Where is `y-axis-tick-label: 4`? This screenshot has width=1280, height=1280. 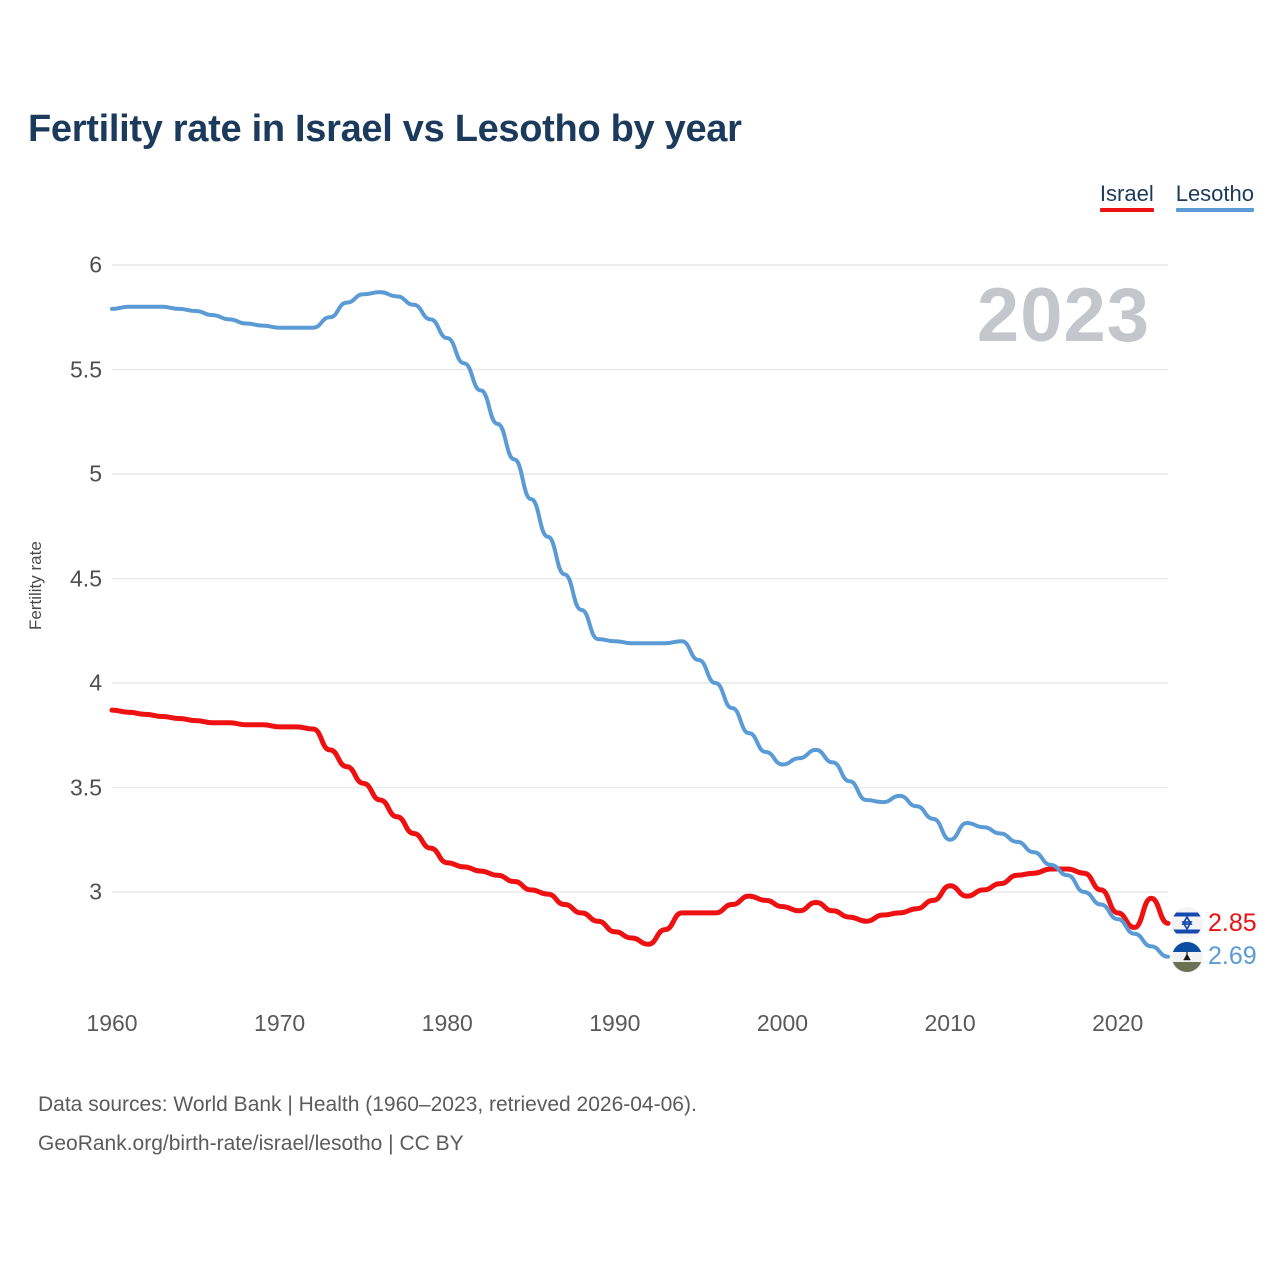 y-axis-tick-label: 4 is located at coordinates (95, 682).